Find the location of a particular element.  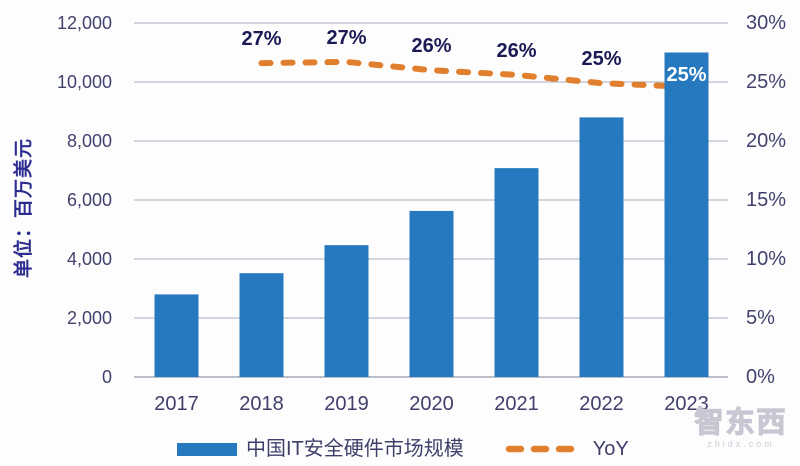

left-tick-4,000: 4,000 is located at coordinates (89, 259).